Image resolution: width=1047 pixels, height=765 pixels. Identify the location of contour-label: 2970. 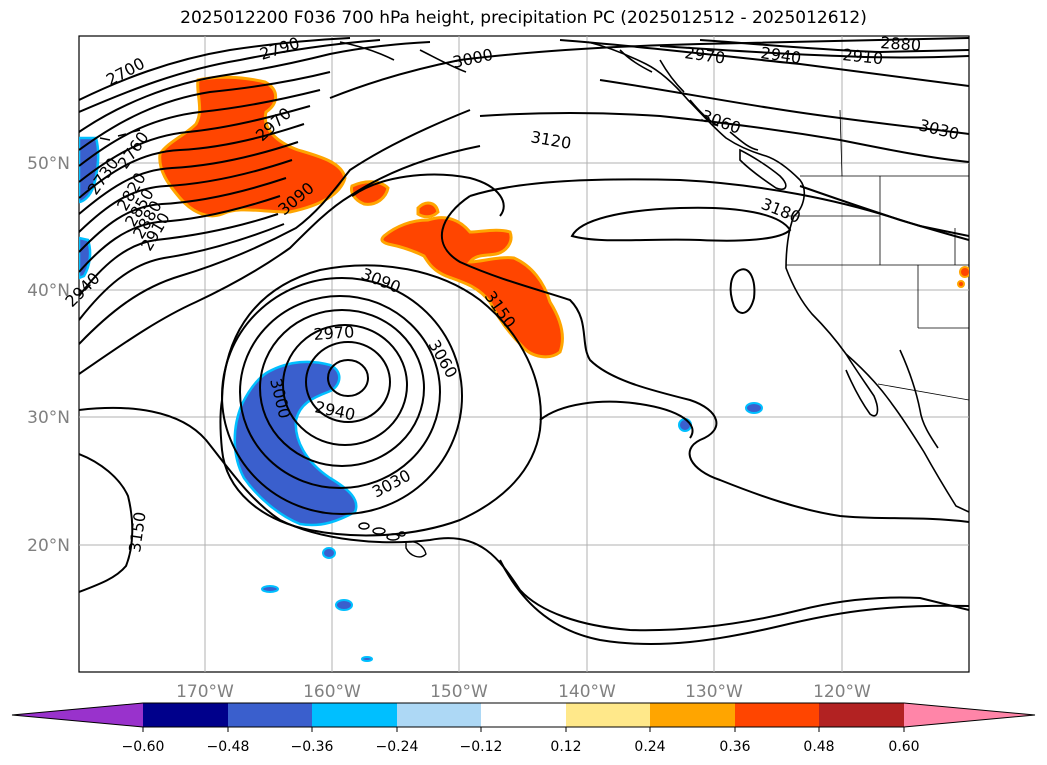
(334, 333).